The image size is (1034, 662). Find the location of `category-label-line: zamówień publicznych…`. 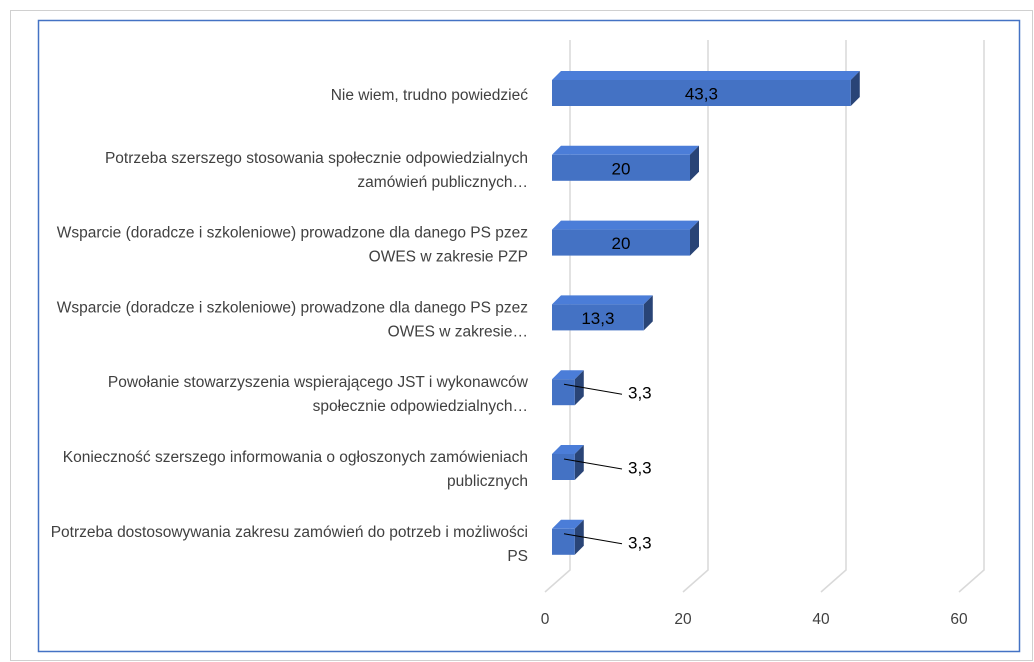

category-label-line: zamówień publicznych… is located at coordinates (440, 182).